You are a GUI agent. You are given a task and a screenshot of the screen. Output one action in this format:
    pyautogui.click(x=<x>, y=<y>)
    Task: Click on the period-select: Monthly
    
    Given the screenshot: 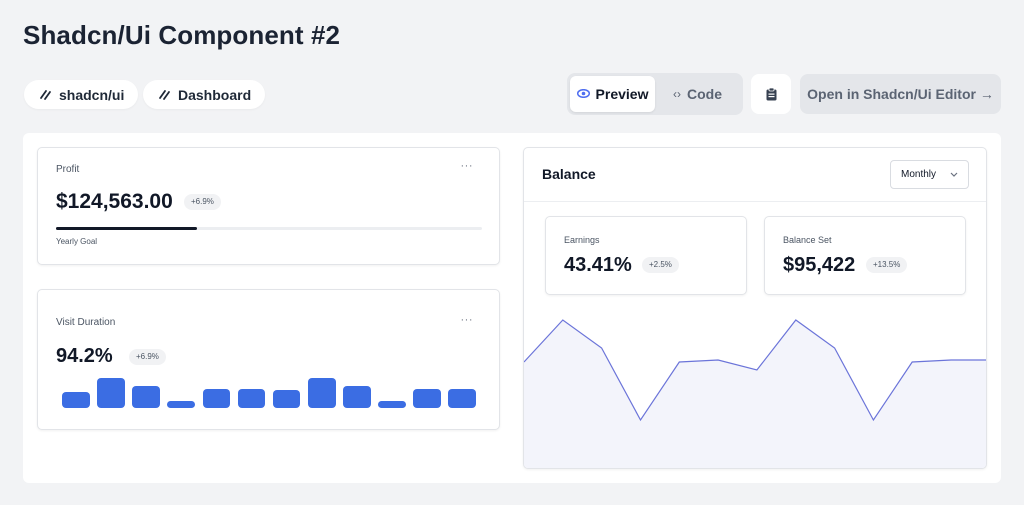 What is the action you would take?
    pyautogui.click(x=929, y=174)
    